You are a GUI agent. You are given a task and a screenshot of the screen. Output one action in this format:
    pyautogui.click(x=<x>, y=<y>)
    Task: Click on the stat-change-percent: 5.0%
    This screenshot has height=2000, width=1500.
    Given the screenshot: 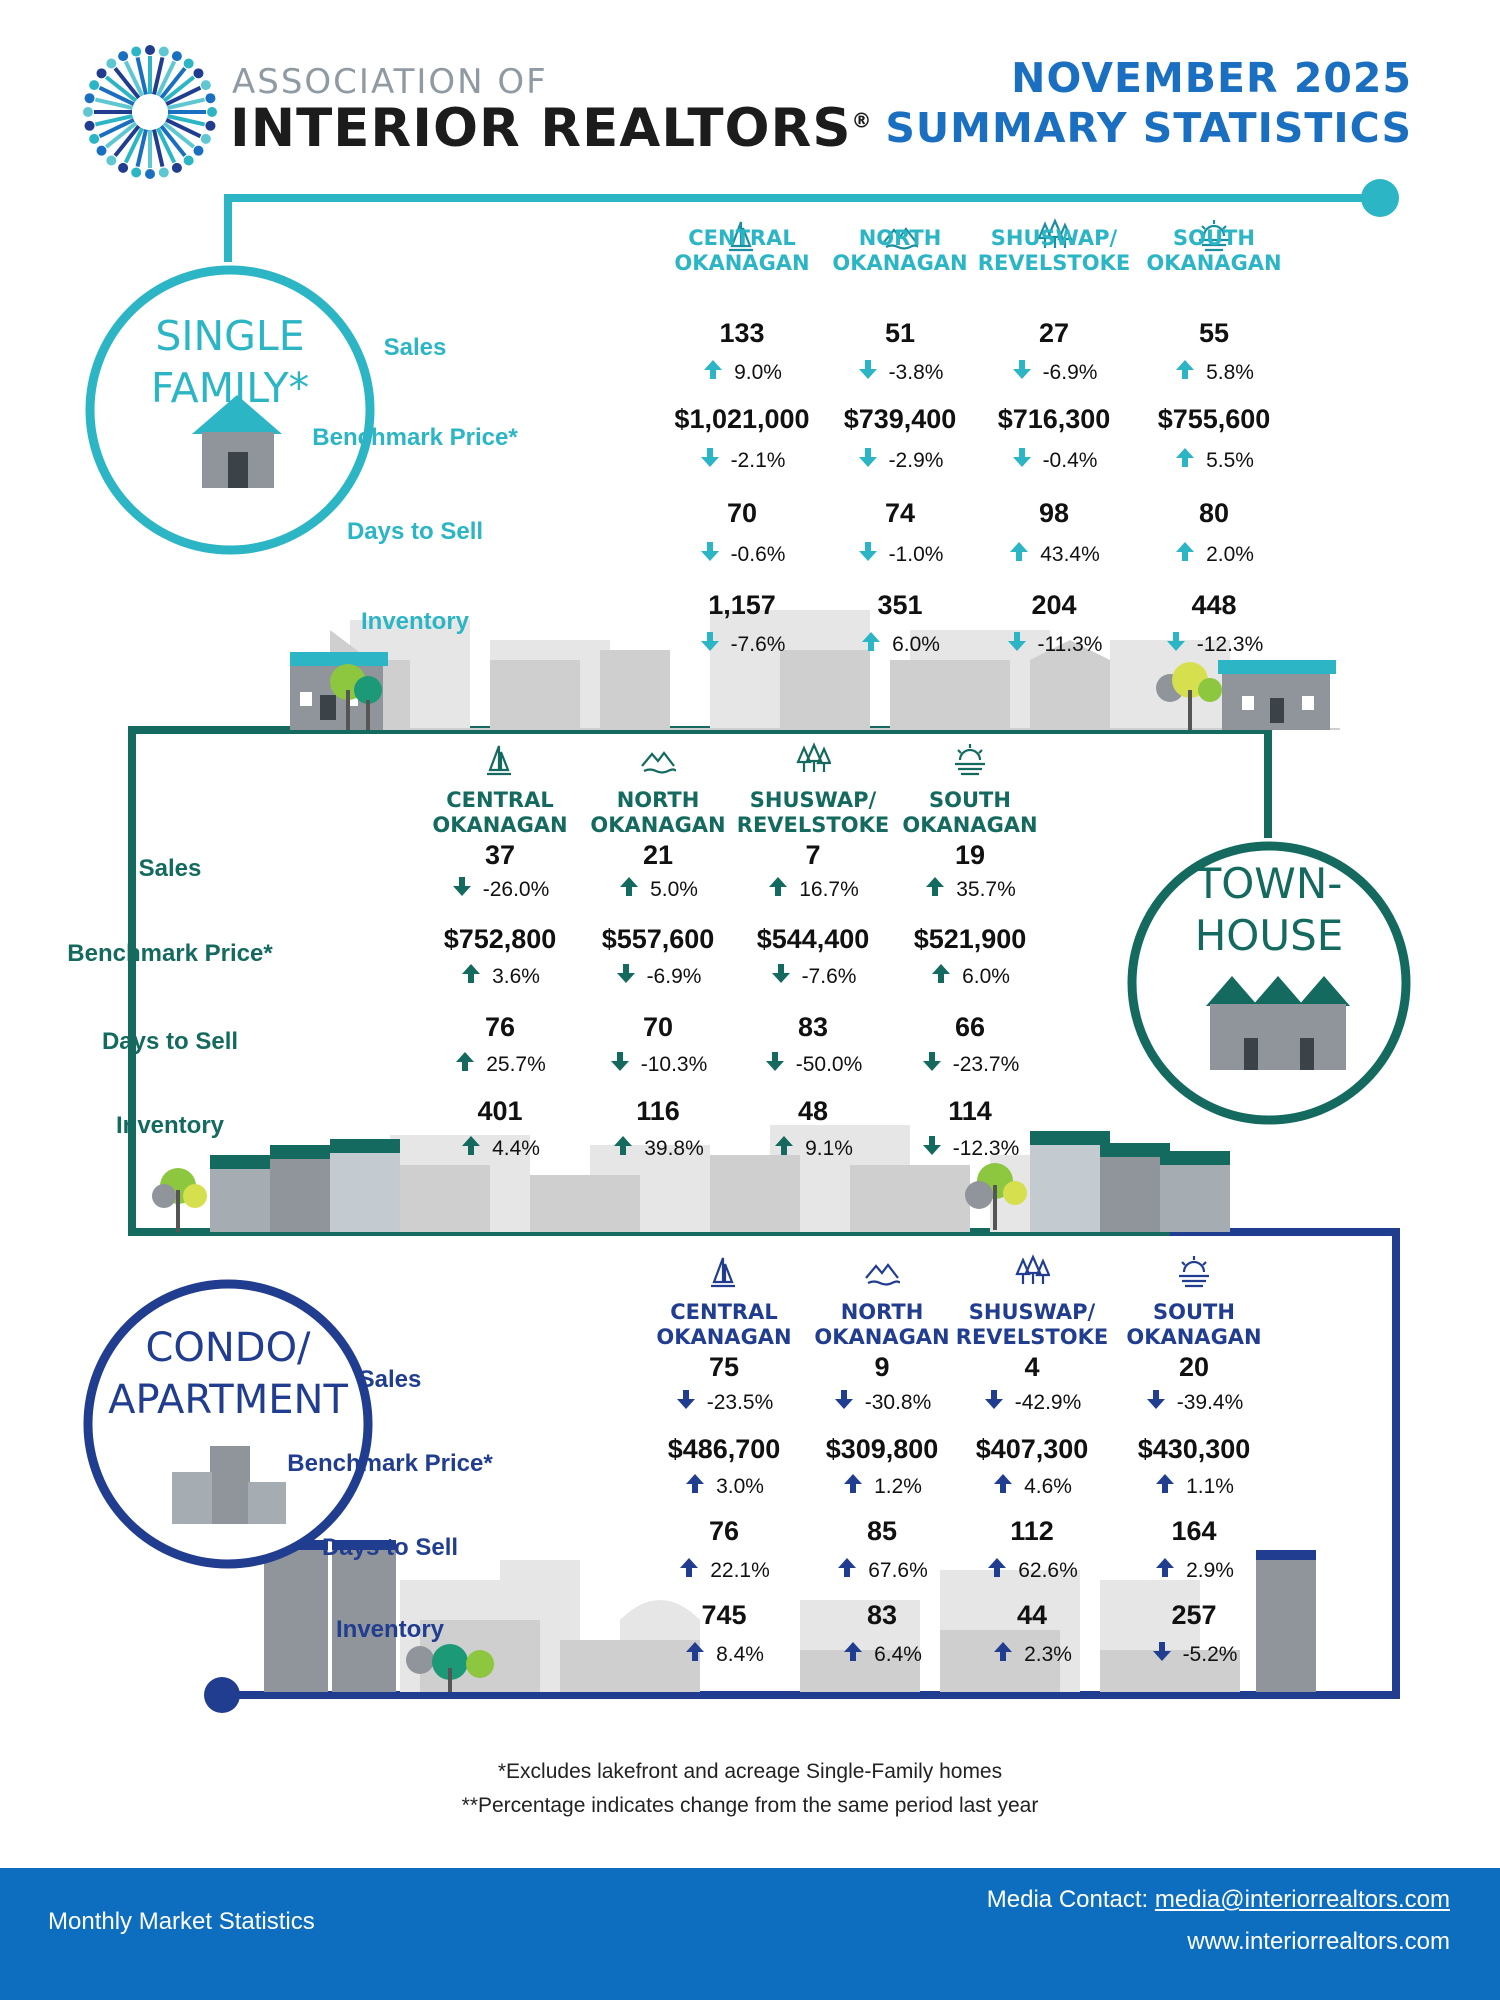 What is the action you would take?
    pyautogui.click(x=674, y=889)
    